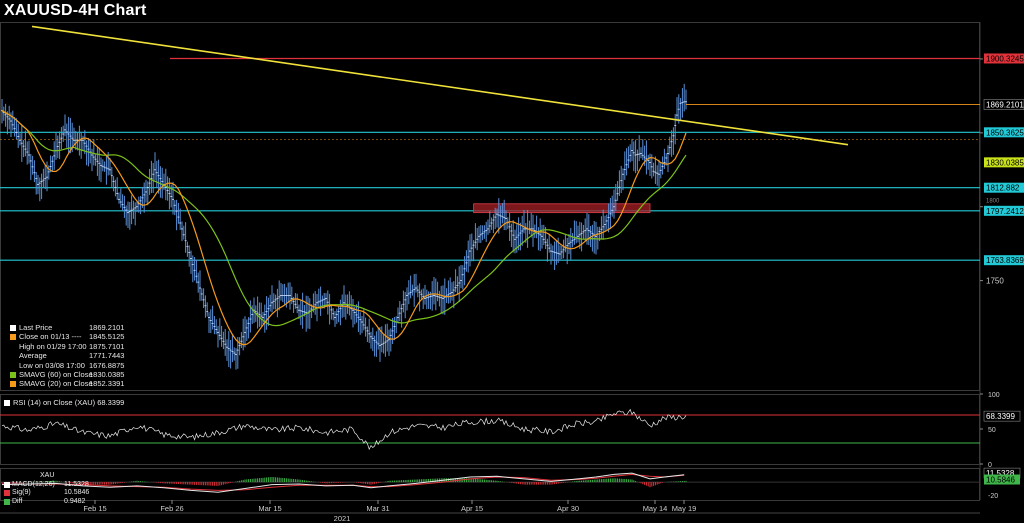  Describe the element at coordinates (94, 508) in the screenshot. I see `x-tick-label: Feb 15` at that location.